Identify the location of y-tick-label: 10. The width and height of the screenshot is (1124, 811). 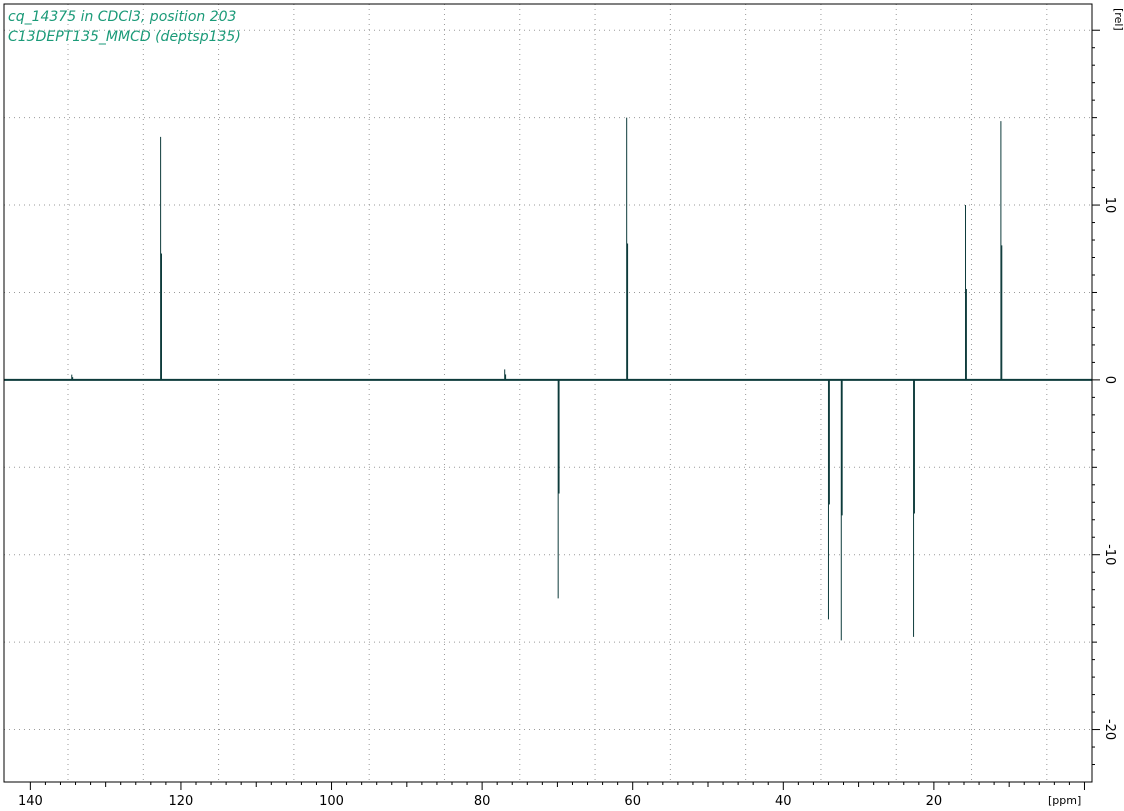
(1109, 205).